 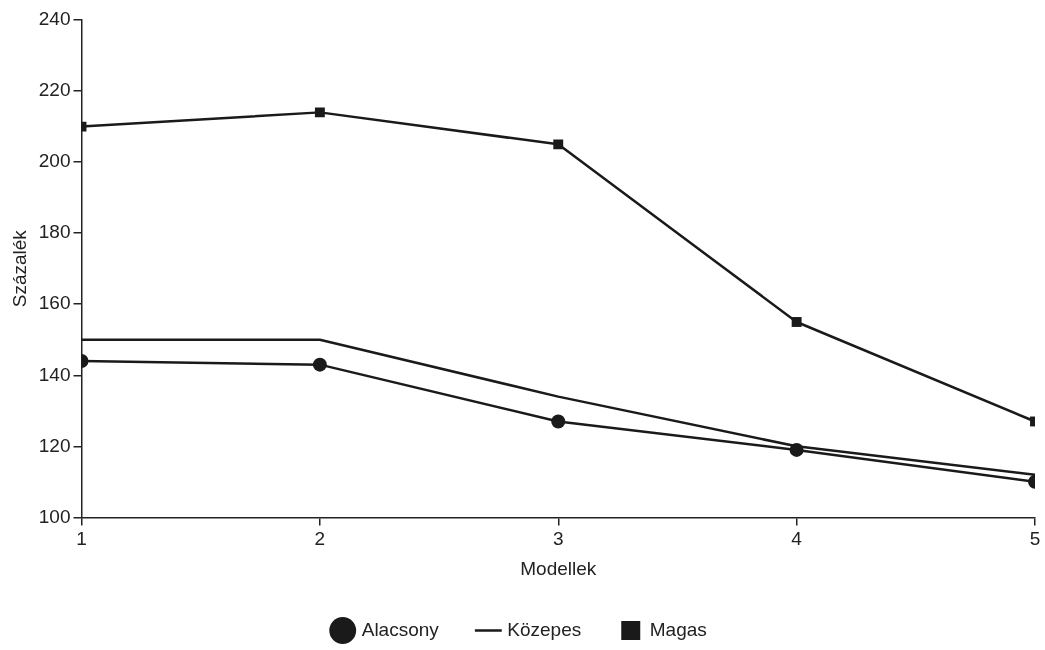 What do you see at coordinates (797, 539) in the screenshot?
I see `x-tick-label: 4` at bounding box center [797, 539].